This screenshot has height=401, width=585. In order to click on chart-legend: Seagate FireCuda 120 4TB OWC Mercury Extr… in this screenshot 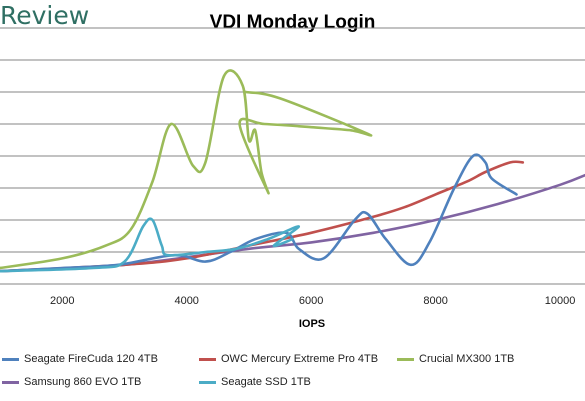, I will do `click(292, 373)`.